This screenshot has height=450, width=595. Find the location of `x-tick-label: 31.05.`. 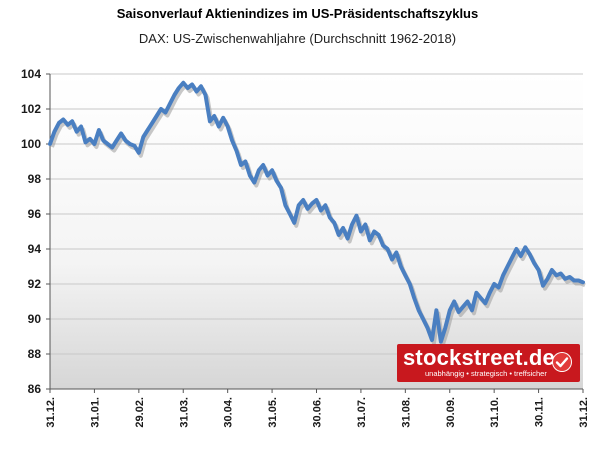

x-tick-label: 31.05. is located at coordinates (273, 412).